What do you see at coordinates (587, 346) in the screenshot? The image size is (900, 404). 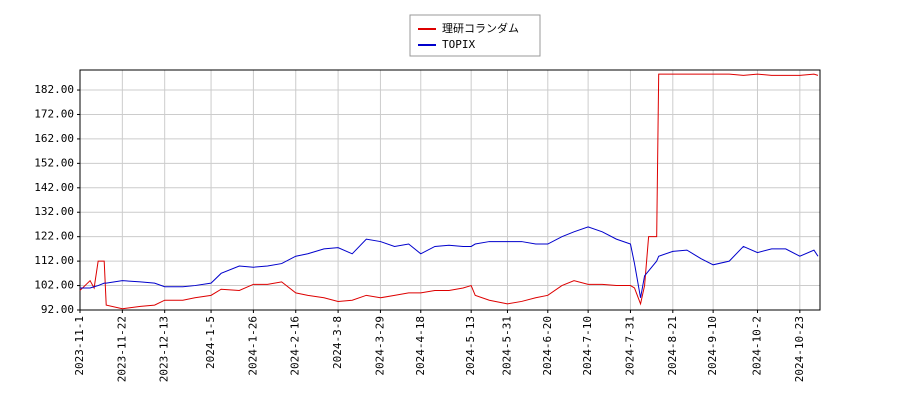 I see `x-tick-label: 2024-7-10` at bounding box center [587, 346].